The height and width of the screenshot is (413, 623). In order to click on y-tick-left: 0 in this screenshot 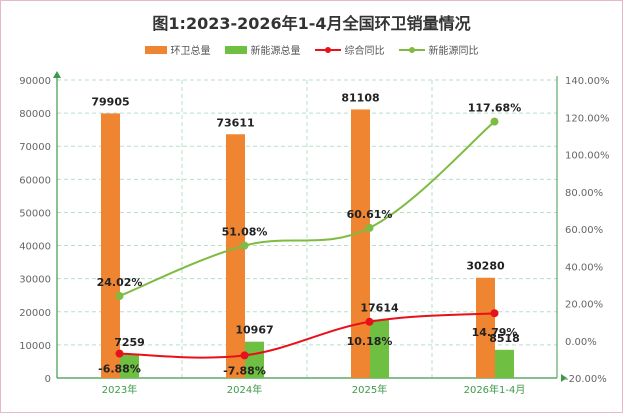, I will do `click(48, 379)`.